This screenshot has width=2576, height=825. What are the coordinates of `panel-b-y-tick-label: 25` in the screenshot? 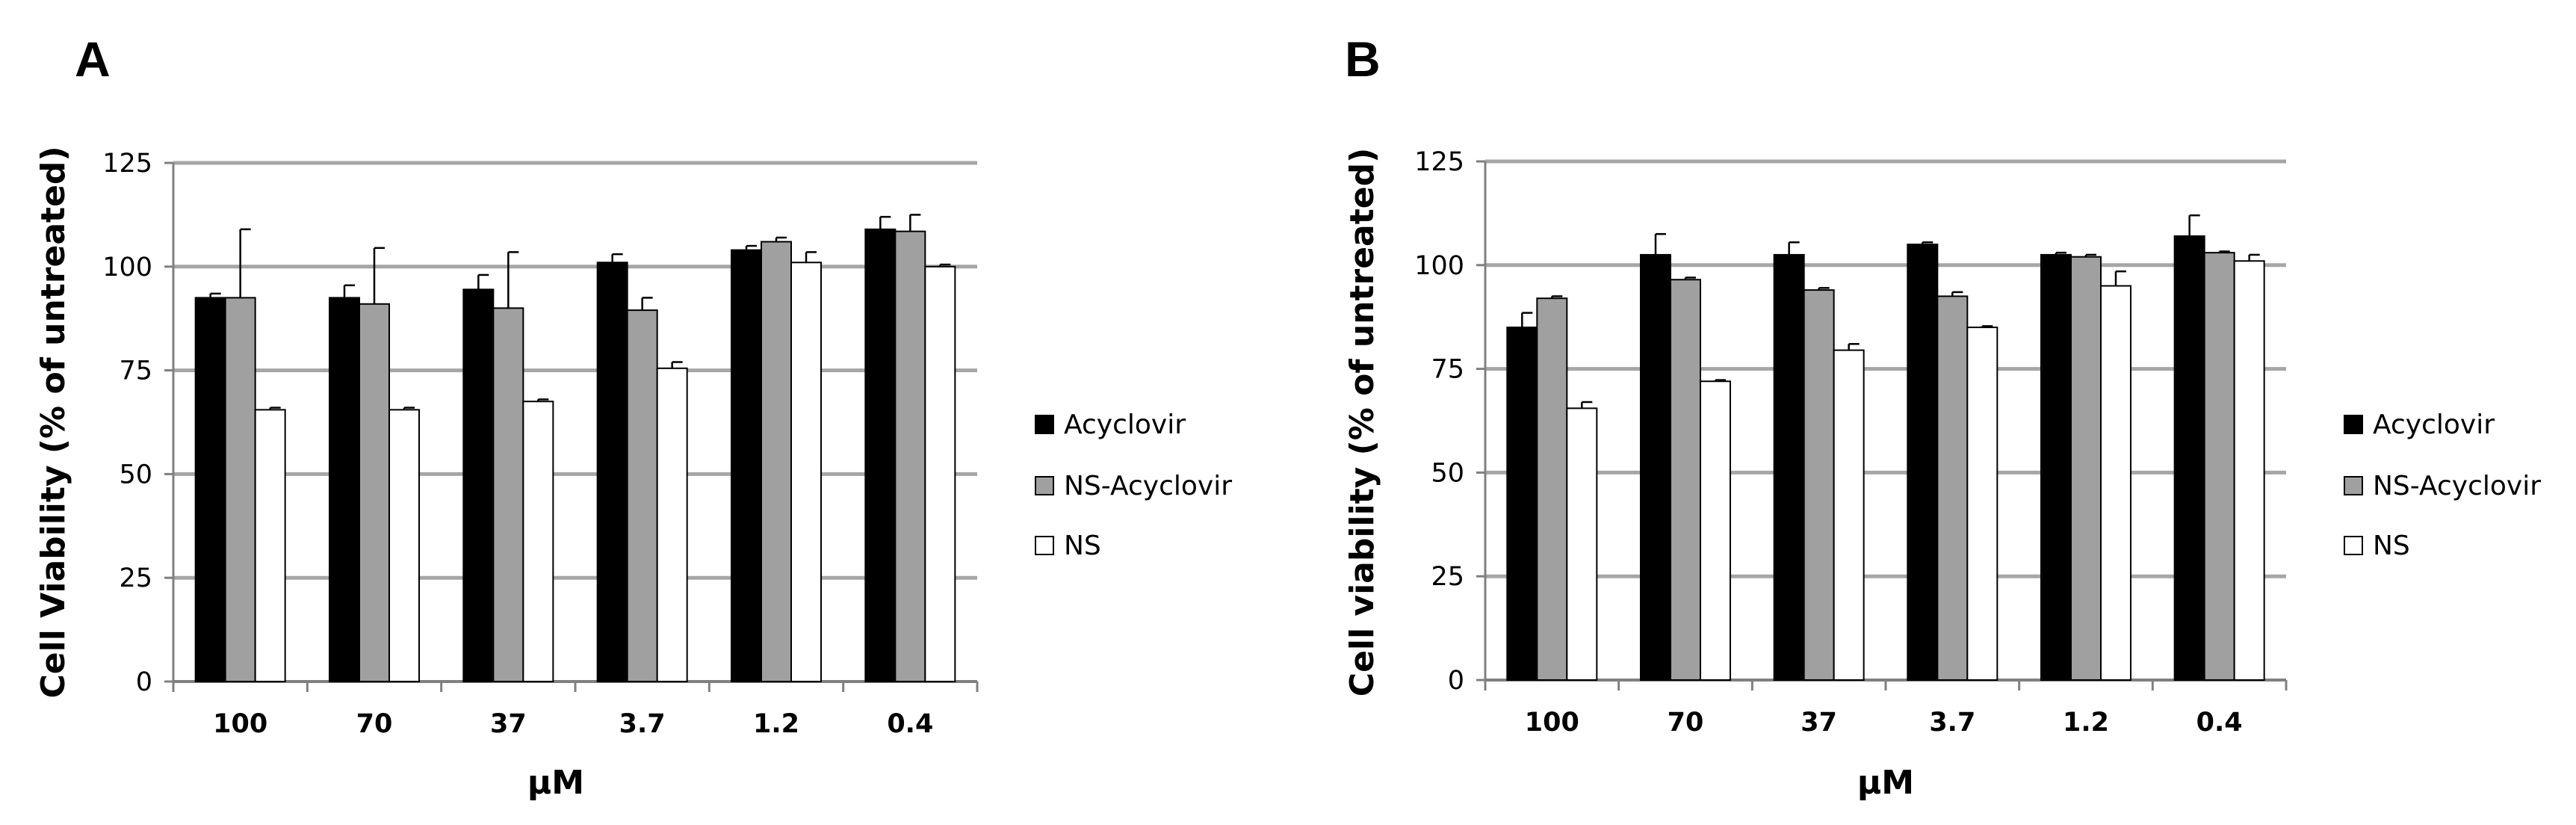 It's located at (1447, 577).